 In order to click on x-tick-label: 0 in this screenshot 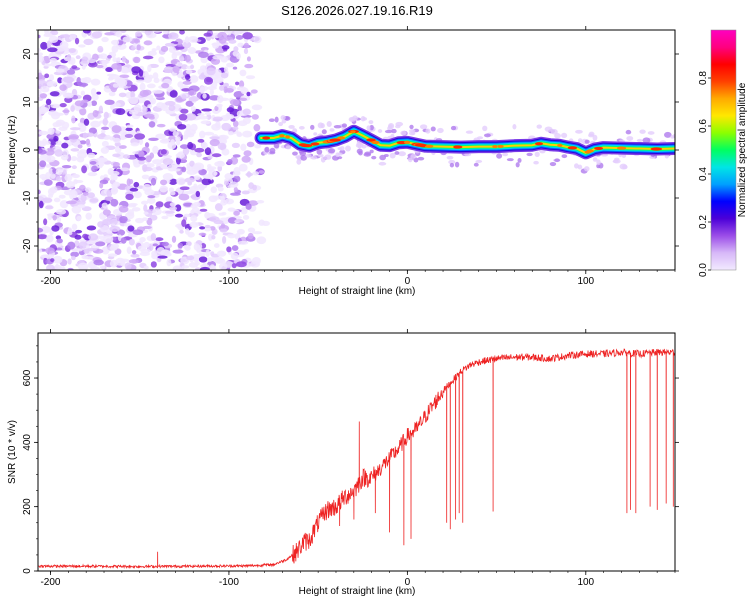, I will do `click(408, 281)`.